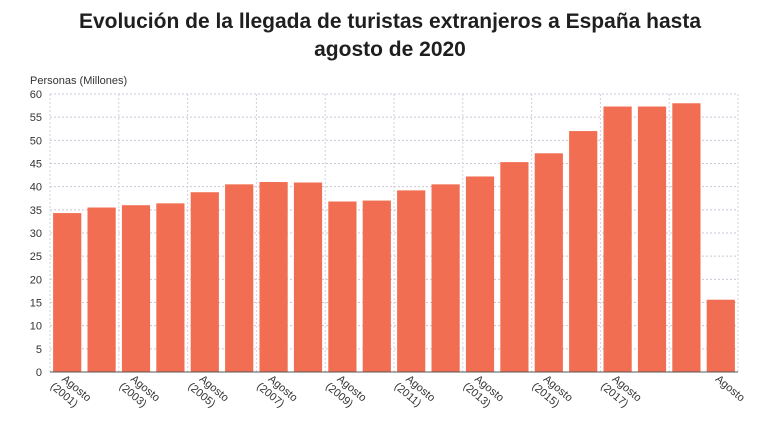 This screenshot has width=780, height=440. Describe the element at coordinates (620, 391) in the screenshot. I see `x-tick-label: Agosto(2017)` at that location.